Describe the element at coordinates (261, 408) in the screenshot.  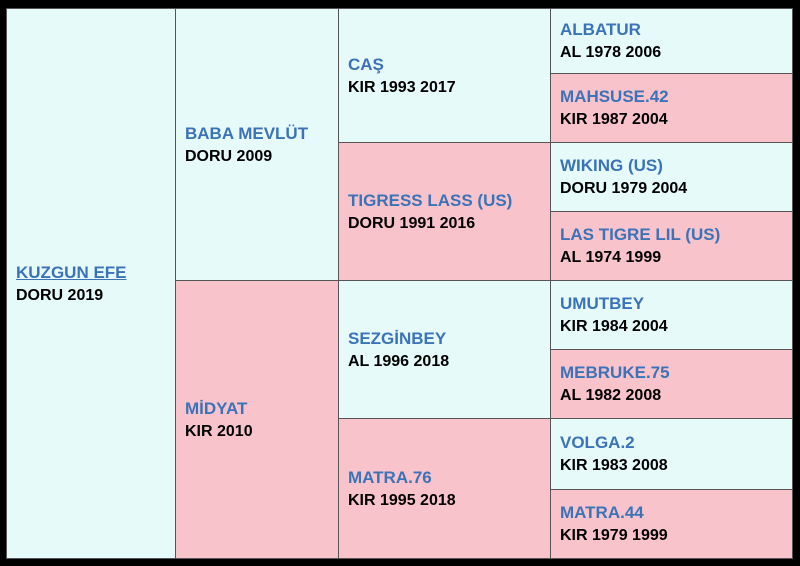
I see `dam-name: MİDYAT` at that location.